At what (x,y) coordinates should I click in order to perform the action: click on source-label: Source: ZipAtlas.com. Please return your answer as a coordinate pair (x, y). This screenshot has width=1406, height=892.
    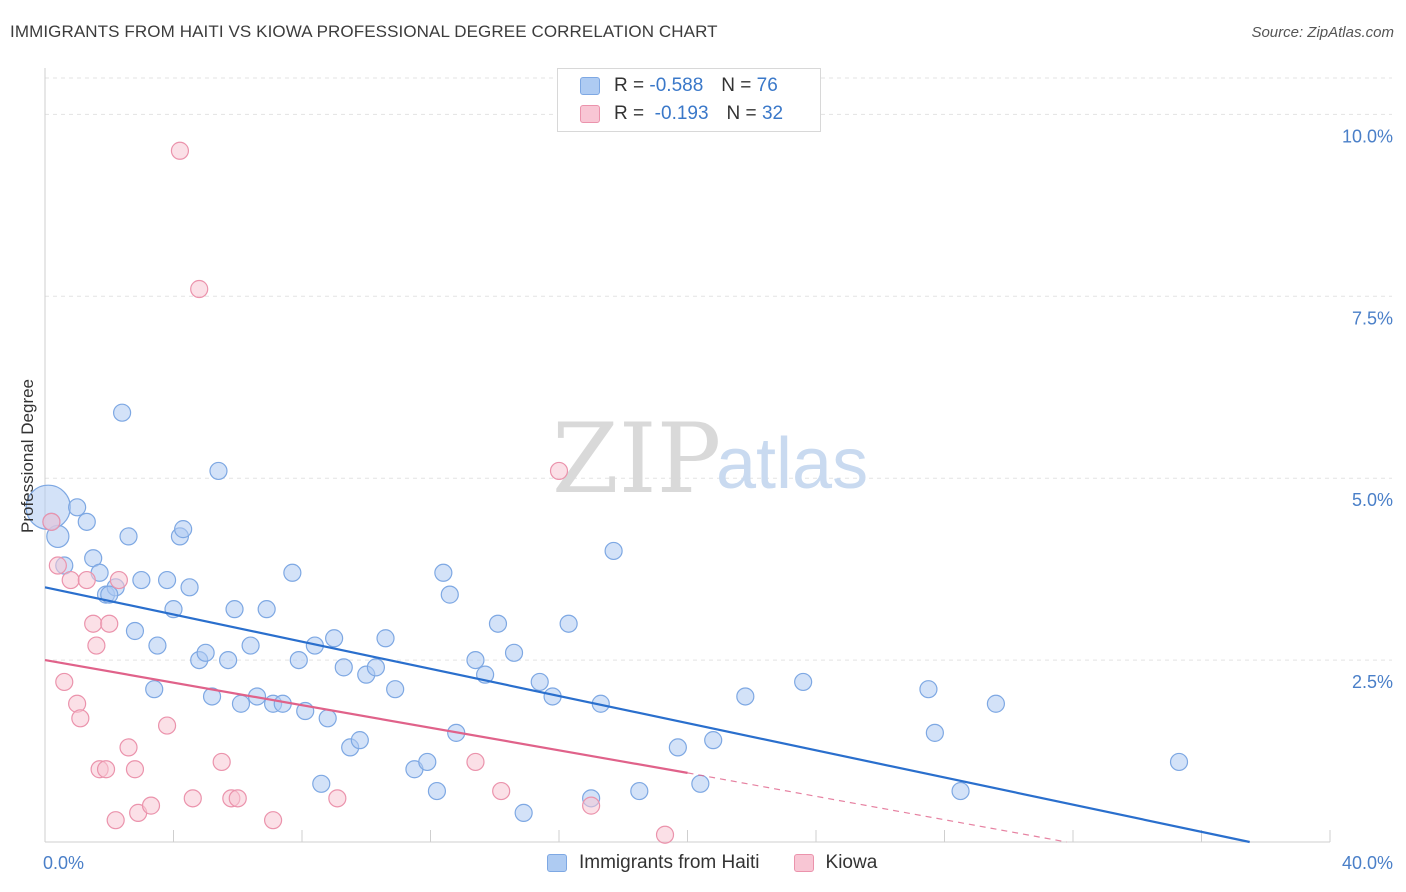
    Looking at the image, I should click on (1322, 32).